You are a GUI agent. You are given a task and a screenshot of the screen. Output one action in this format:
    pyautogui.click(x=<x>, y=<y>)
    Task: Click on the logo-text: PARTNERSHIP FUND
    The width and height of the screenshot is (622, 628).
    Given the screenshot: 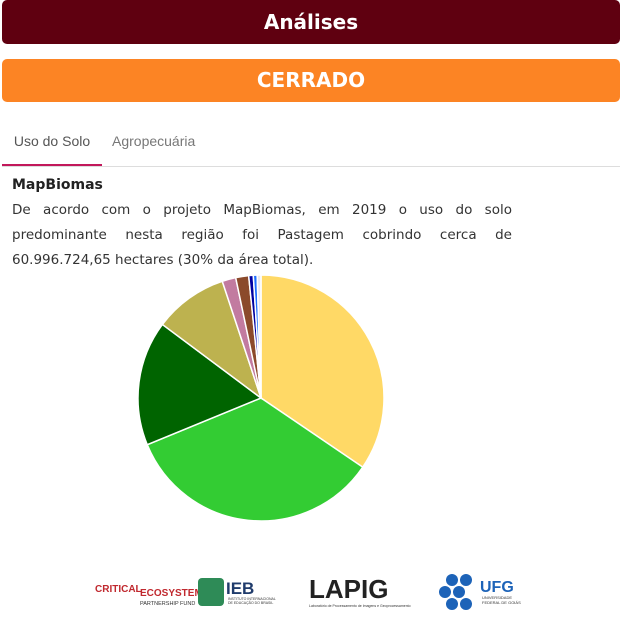 What is the action you would take?
    pyautogui.click(x=167, y=604)
    